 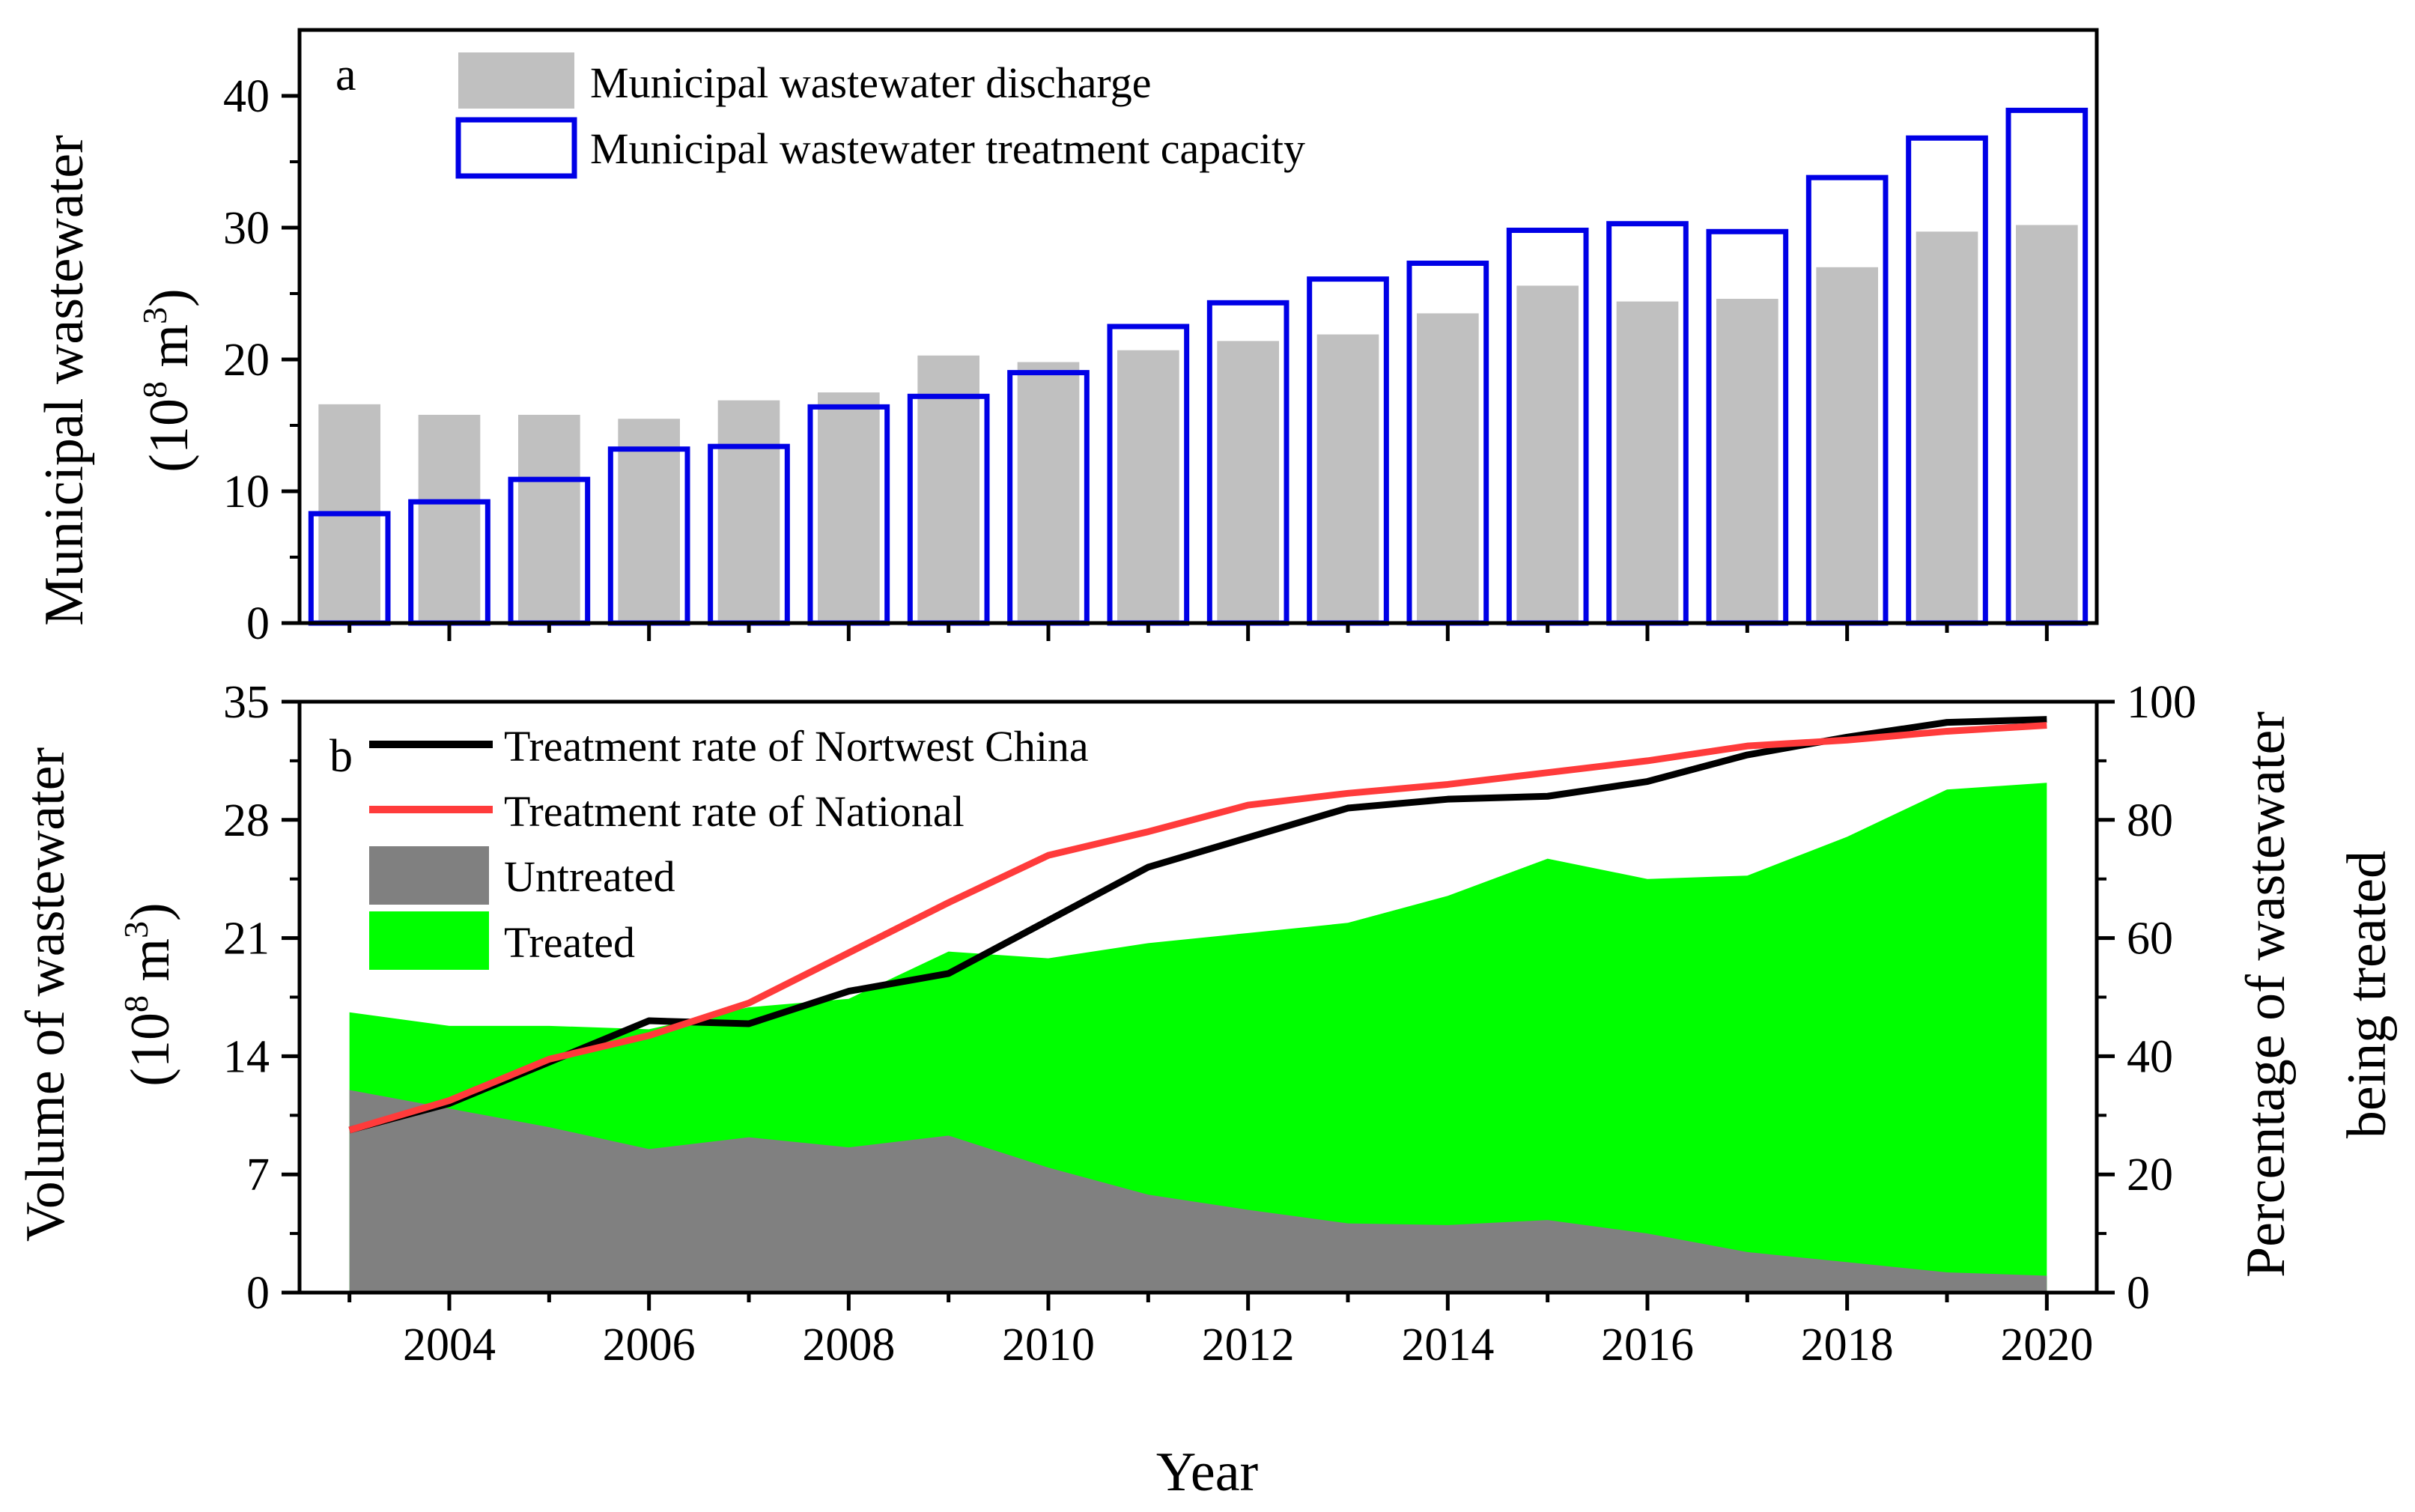 I want to click on panel-a-y-title-line1: Municipal wastewater, so click(x=64, y=380).